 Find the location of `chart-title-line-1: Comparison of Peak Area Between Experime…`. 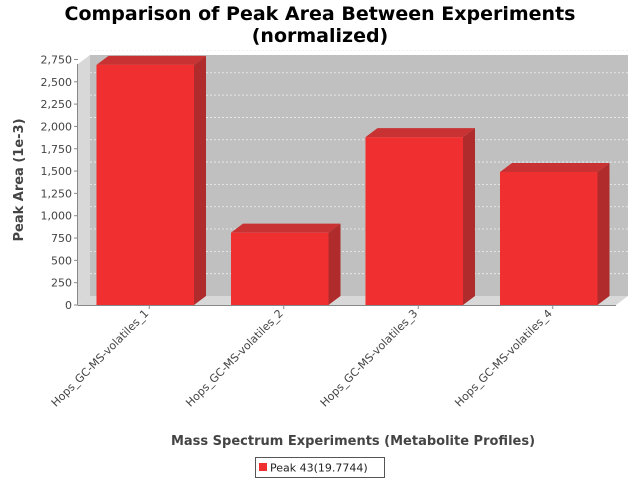

chart-title-line-1: Comparison of Peak Area Between Experime… is located at coordinates (320, 14).